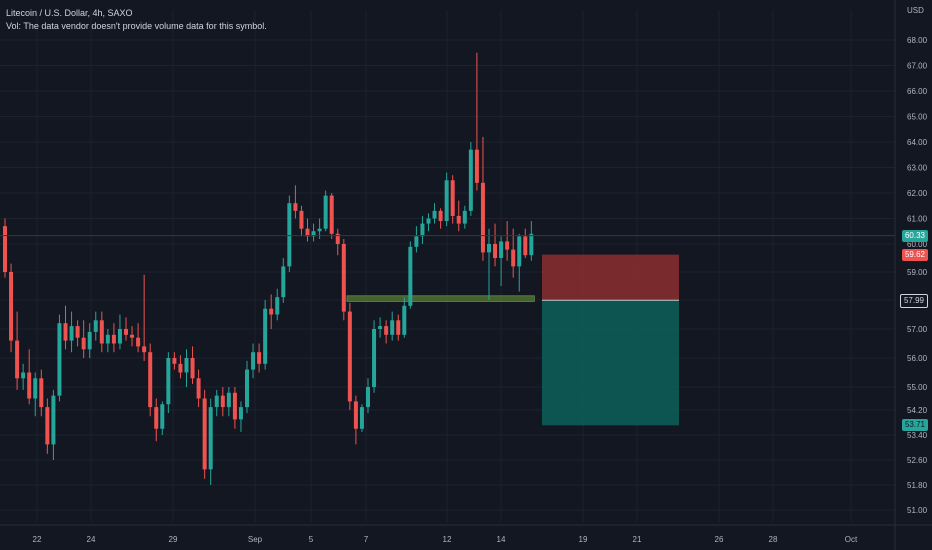  I want to click on x-tick-label: 24, so click(91, 539).